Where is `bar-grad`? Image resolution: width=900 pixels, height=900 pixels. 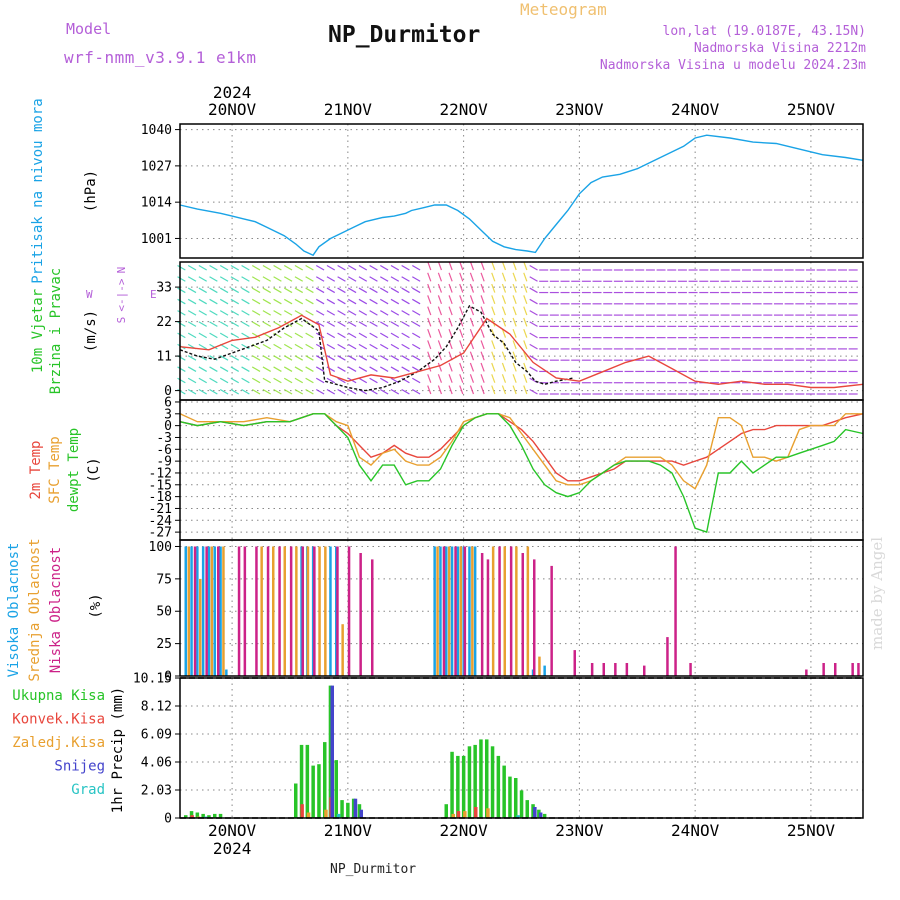 bar-grad is located at coordinates (518, 816).